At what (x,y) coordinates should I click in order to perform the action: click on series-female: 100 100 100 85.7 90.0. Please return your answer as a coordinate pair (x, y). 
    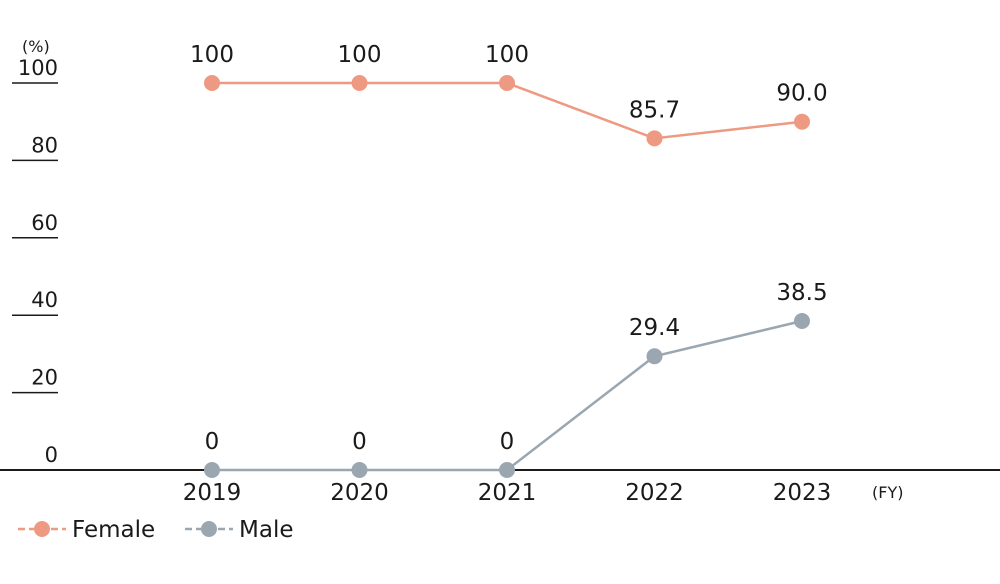
    Looking at the image, I should click on (509, 94).